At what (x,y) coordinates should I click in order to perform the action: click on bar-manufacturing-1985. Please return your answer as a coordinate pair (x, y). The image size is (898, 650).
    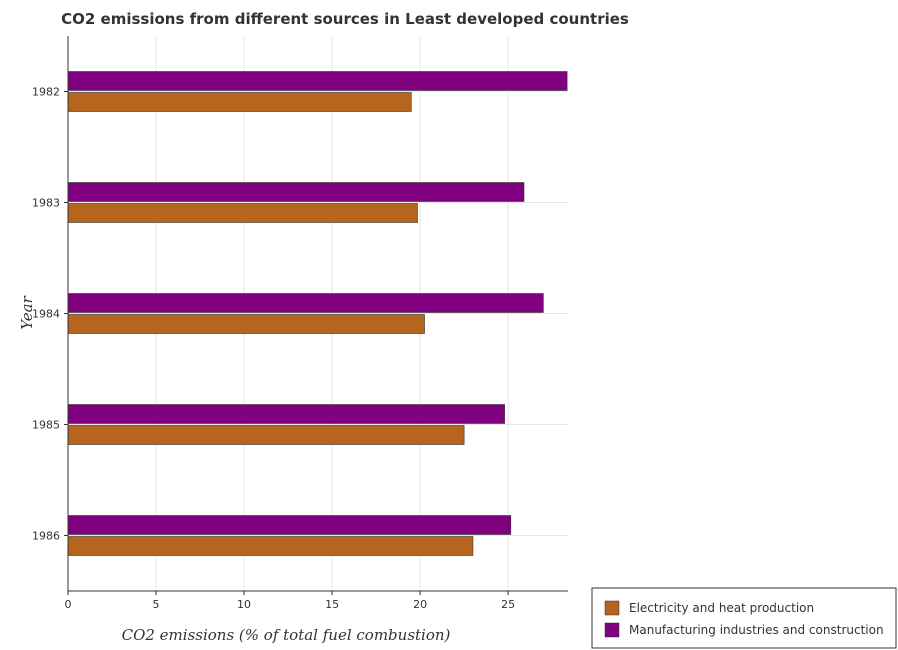
    Looking at the image, I should click on (286, 414).